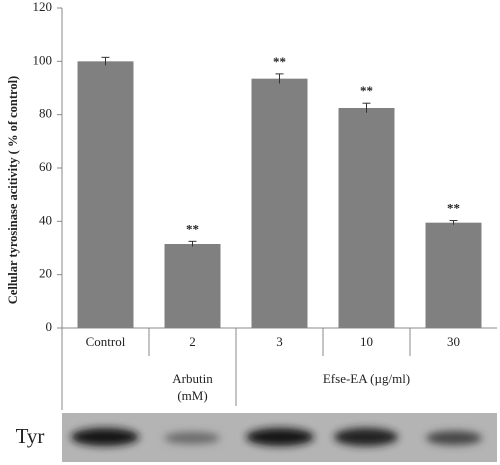  Describe the element at coordinates (192, 378) in the screenshot. I see `group-label: Arbutin` at that location.